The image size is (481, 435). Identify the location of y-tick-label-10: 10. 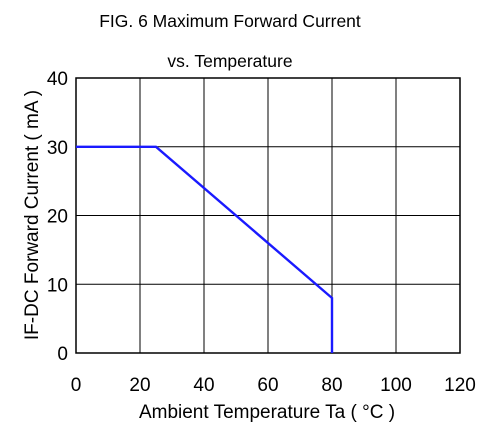
(57, 285).